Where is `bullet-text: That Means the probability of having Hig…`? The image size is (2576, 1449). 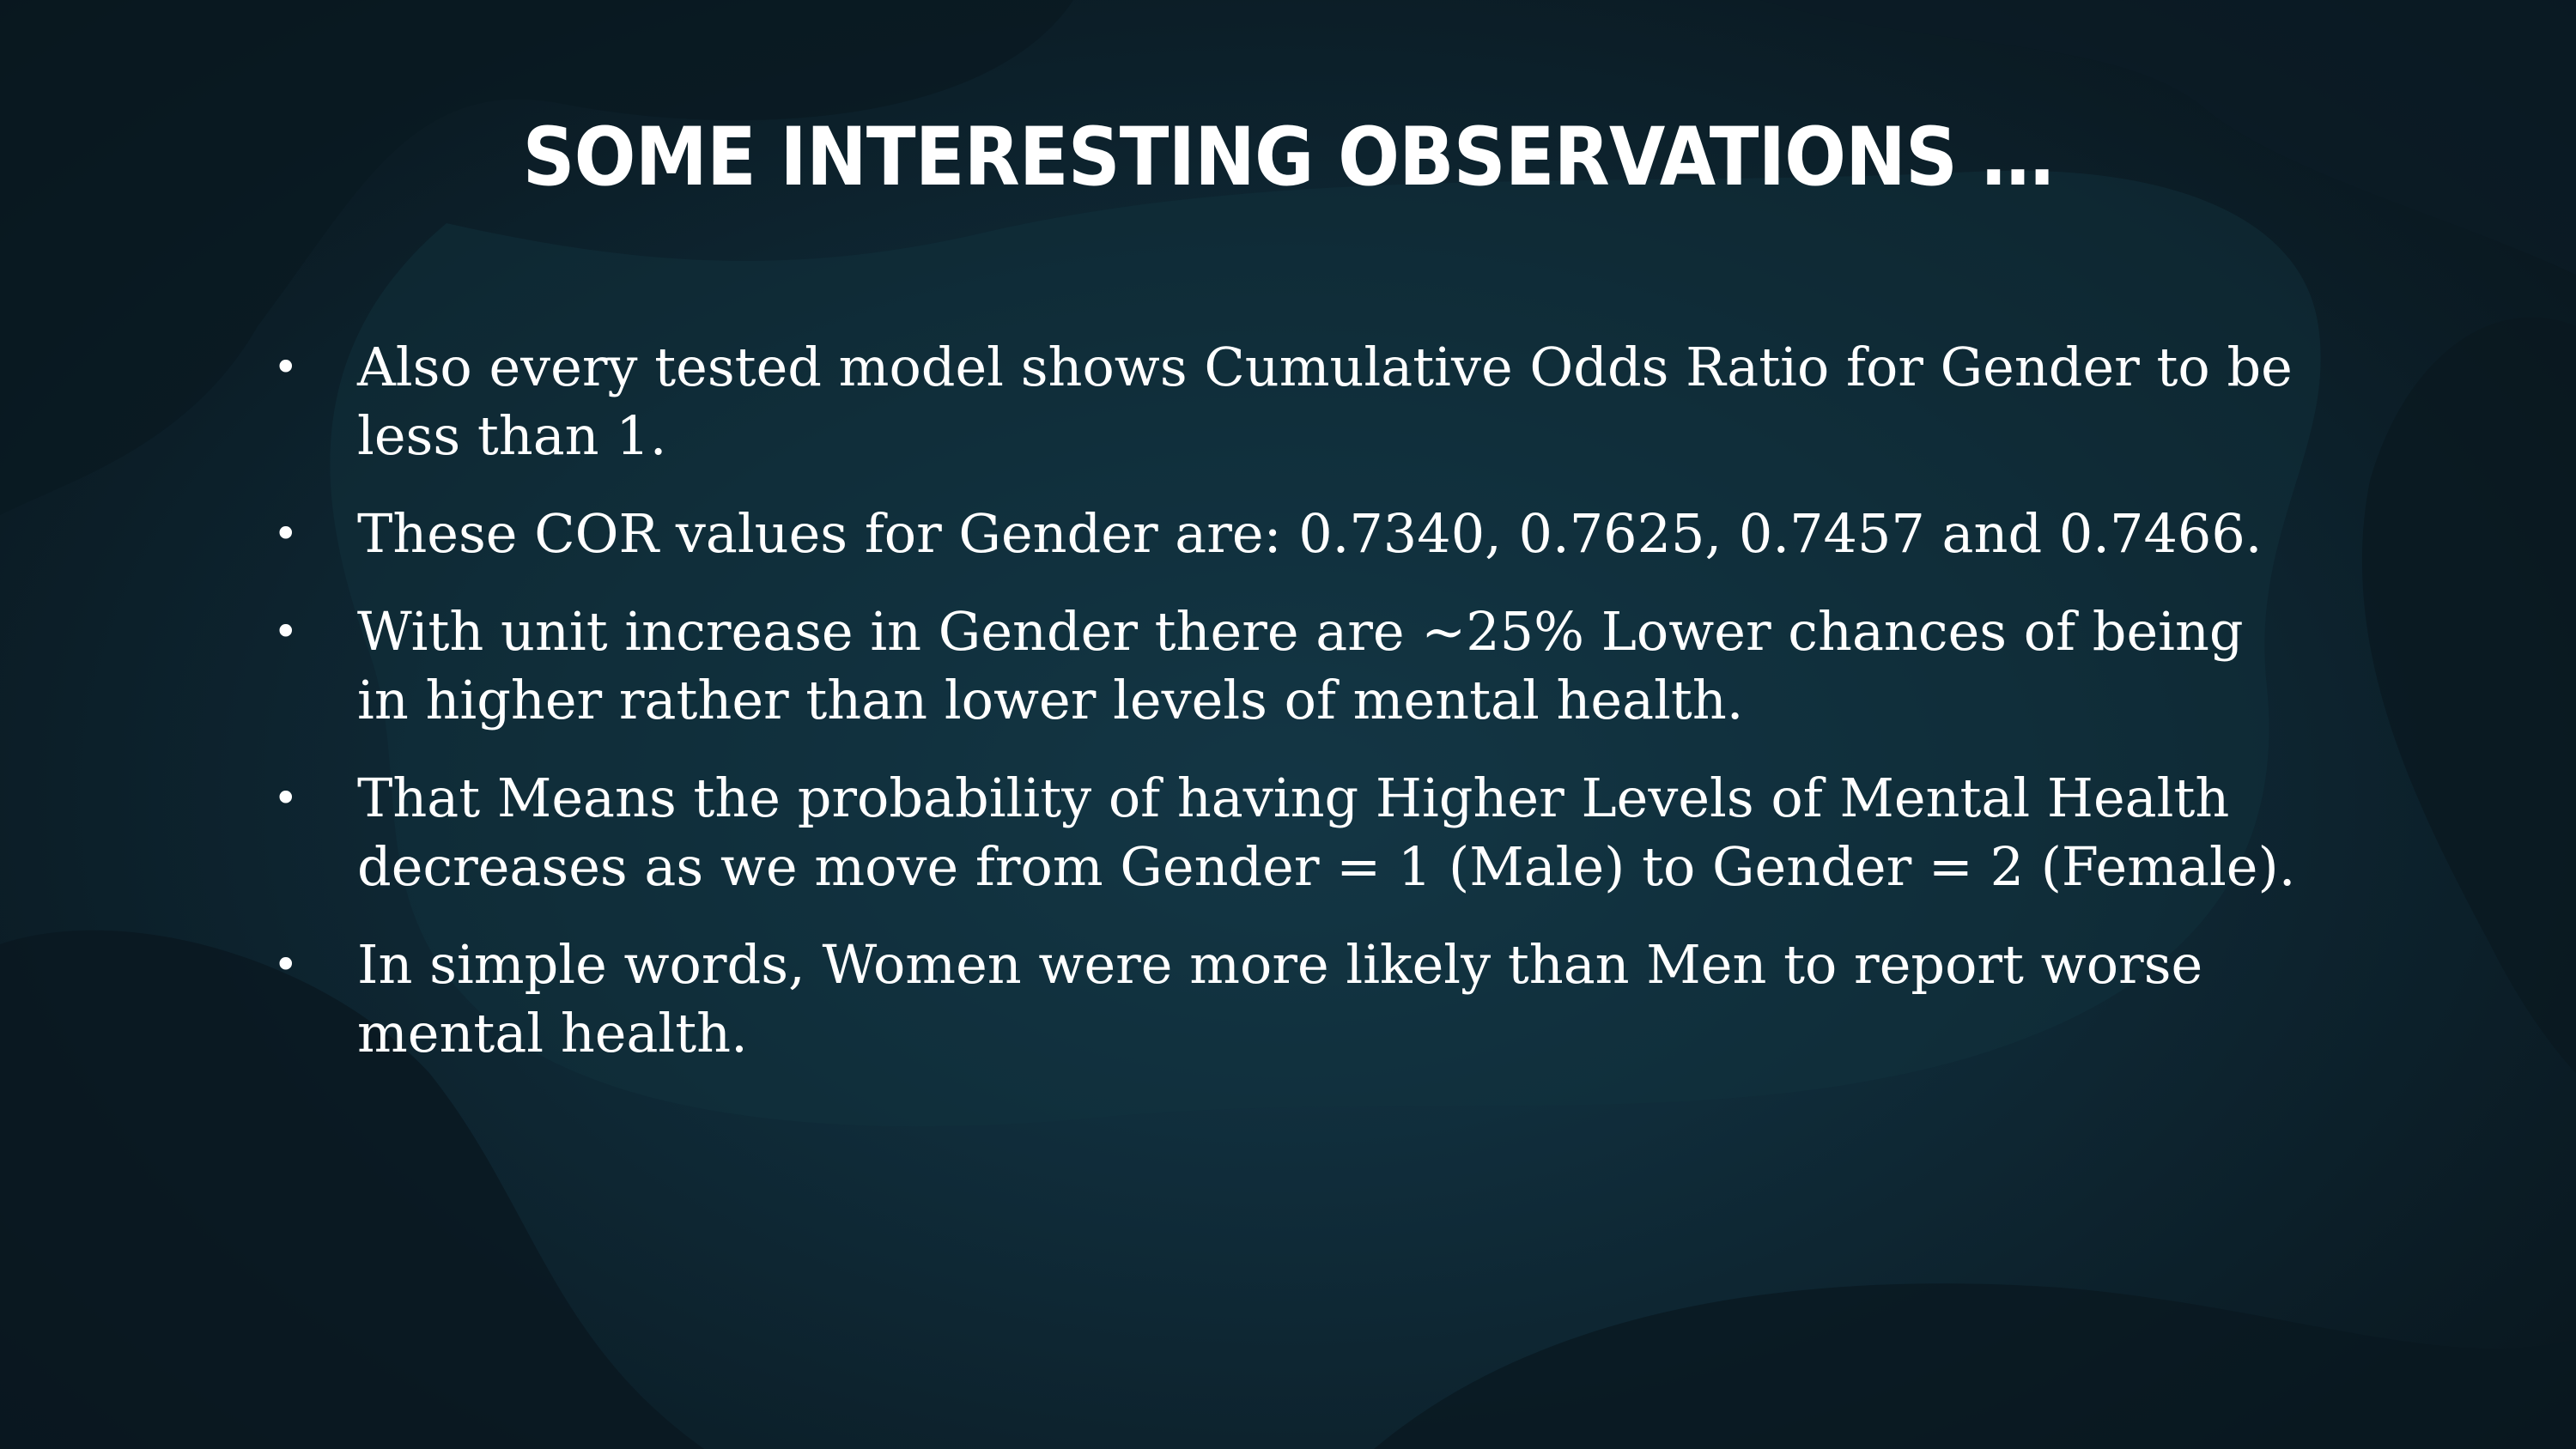
bullet-text: That Means the probability of having Hig… is located at coordinates (1327, 832).